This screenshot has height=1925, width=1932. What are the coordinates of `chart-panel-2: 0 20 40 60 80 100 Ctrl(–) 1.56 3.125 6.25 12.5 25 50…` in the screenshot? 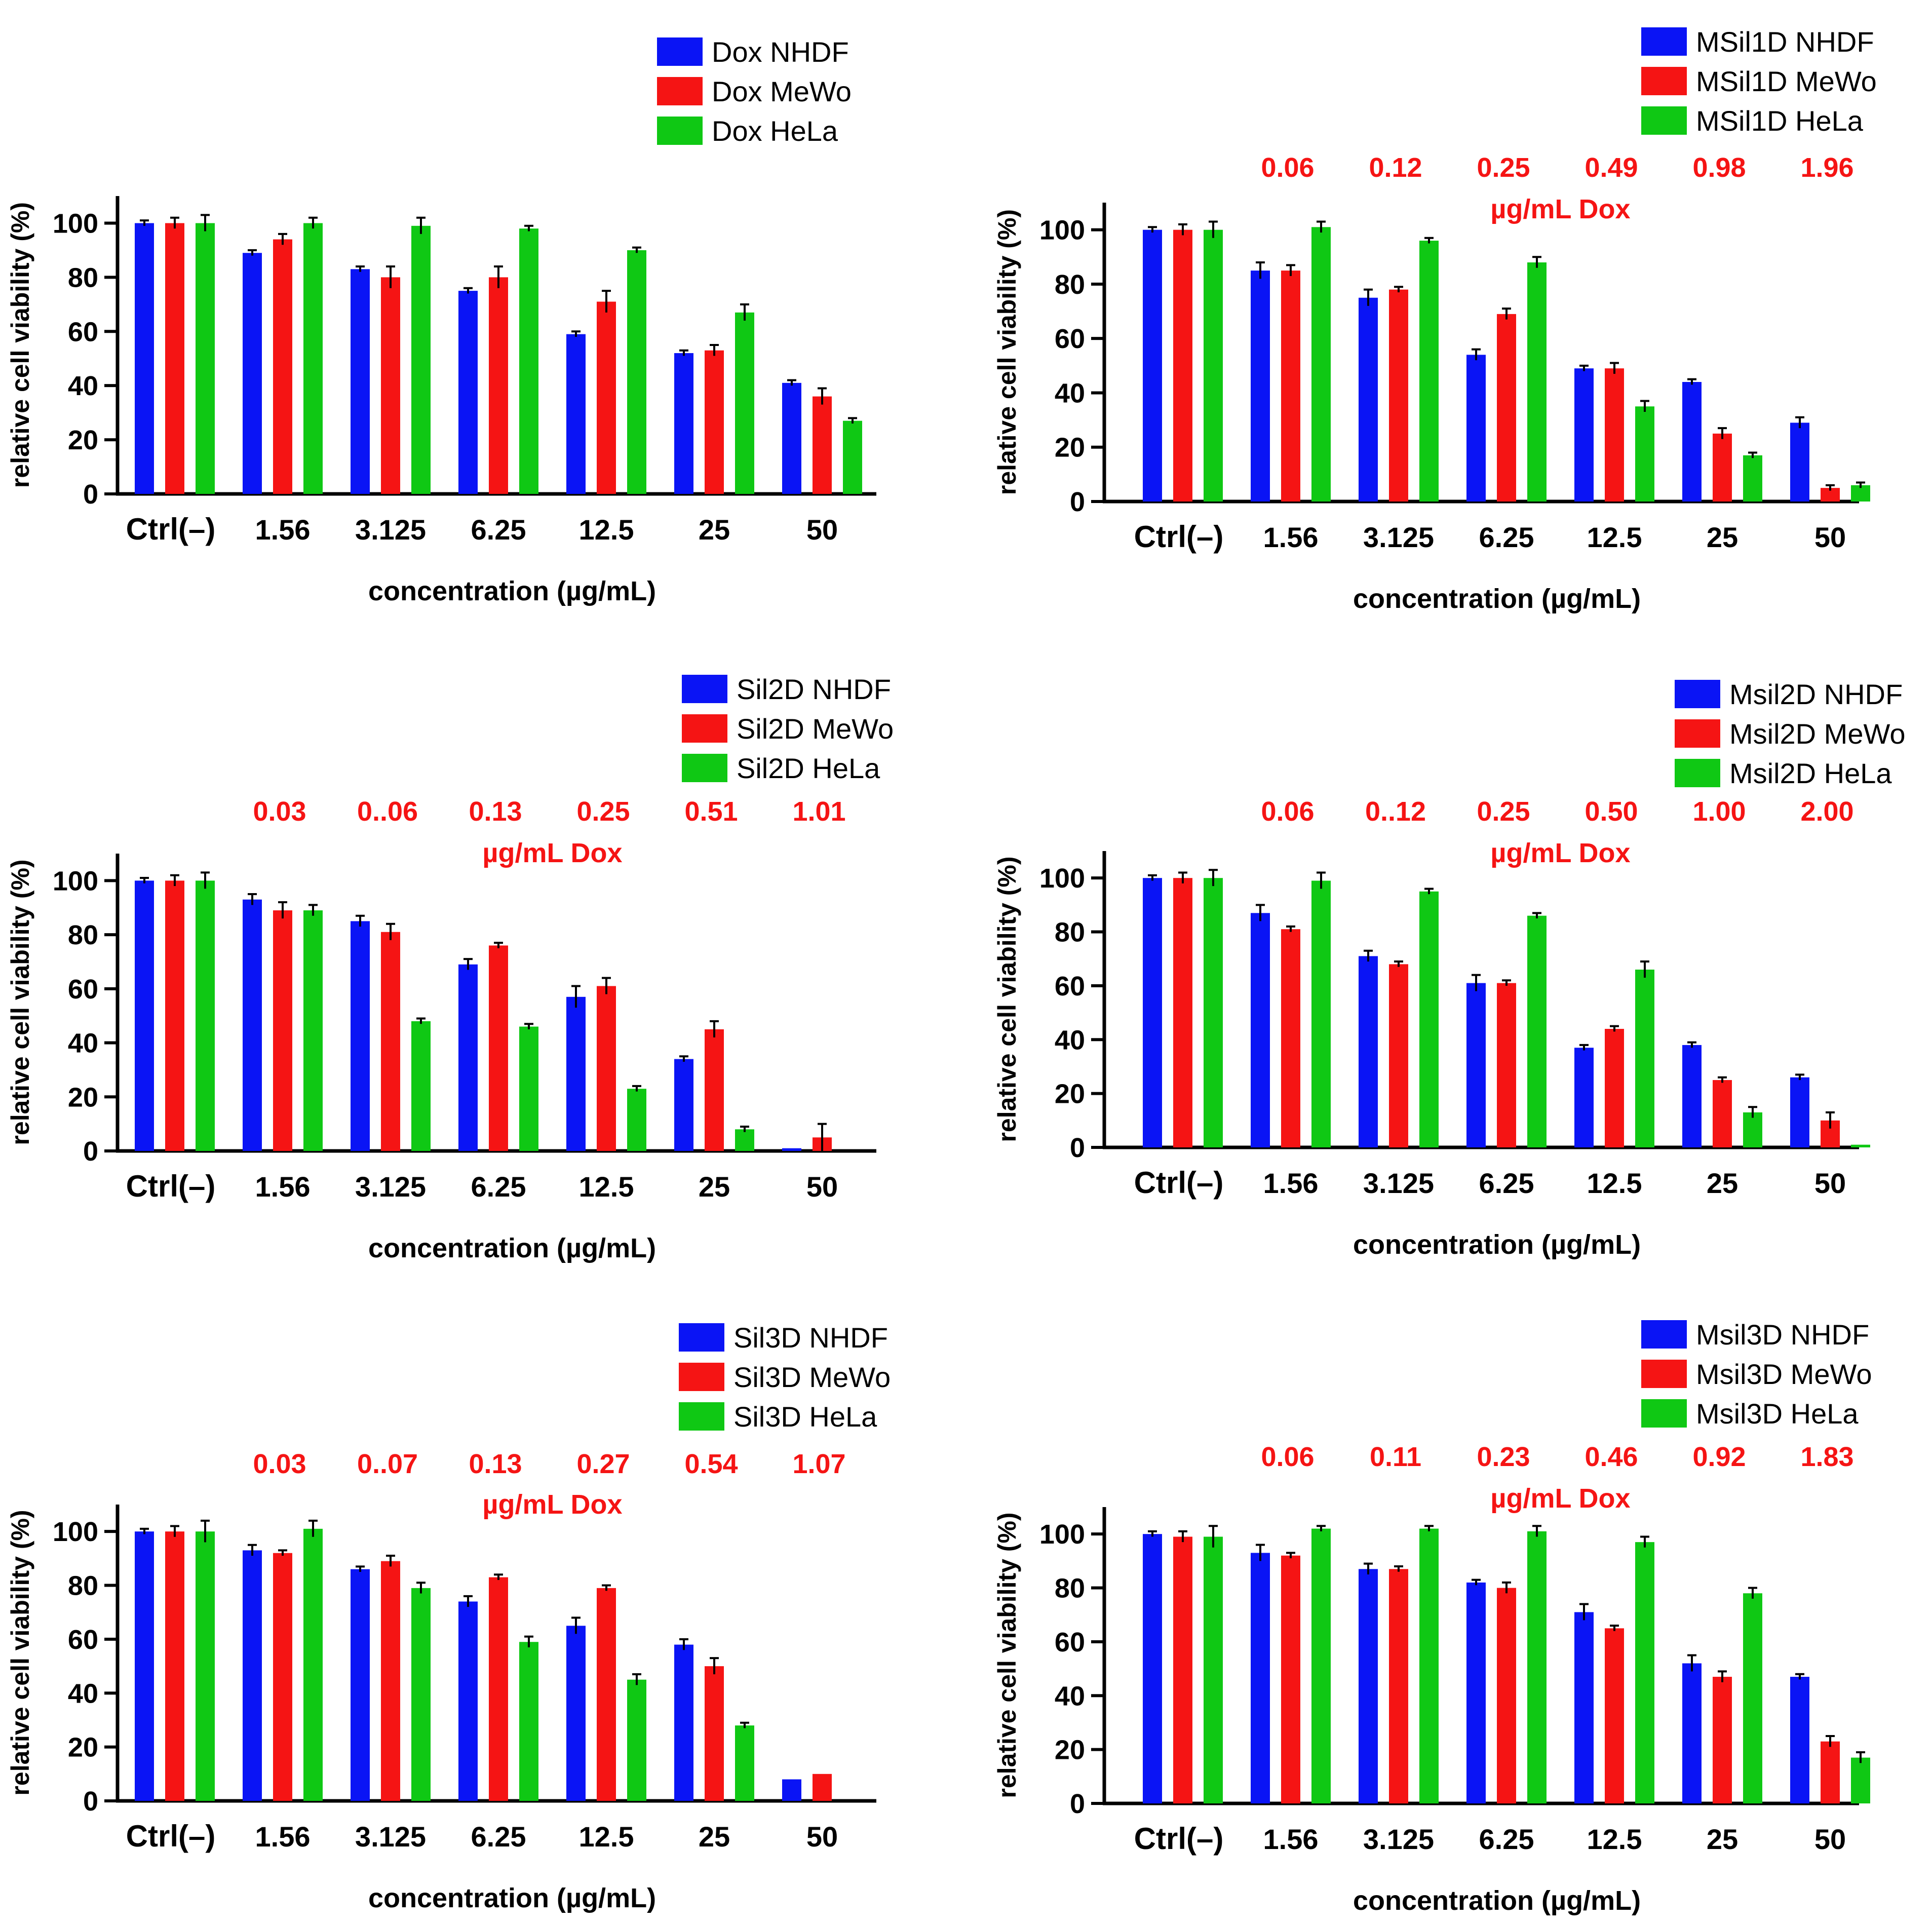 It's located at (1435, 320).